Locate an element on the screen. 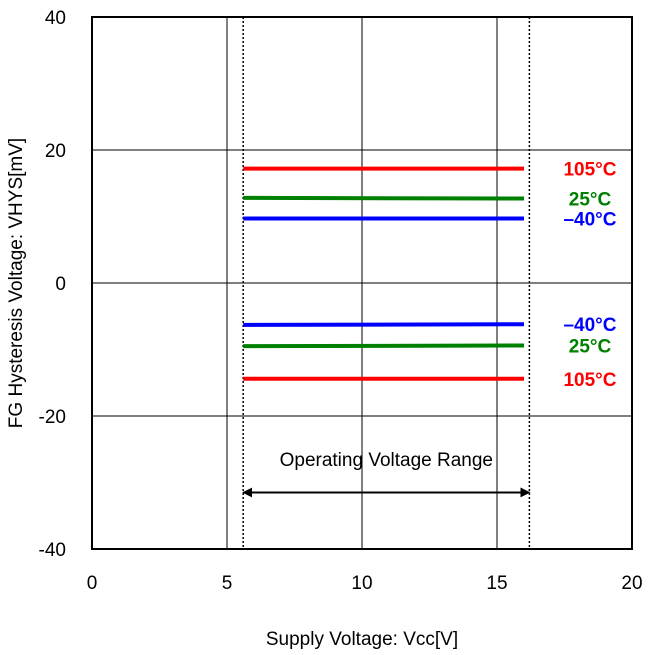  y-tick-label: -40 is located at coordinates (52, 550).